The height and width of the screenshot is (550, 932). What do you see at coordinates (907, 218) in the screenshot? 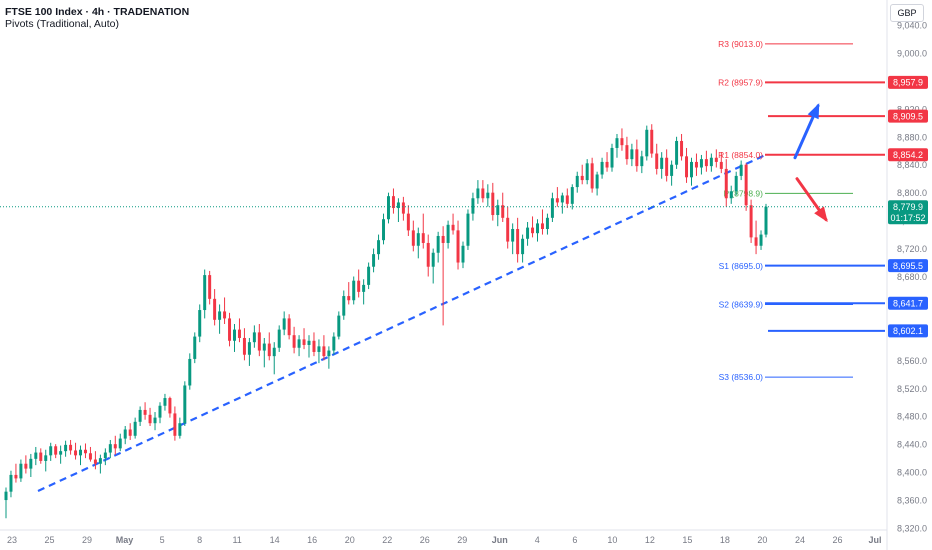
I see `bar-countdown: 01:17:52` at bounding box center [907, 218].